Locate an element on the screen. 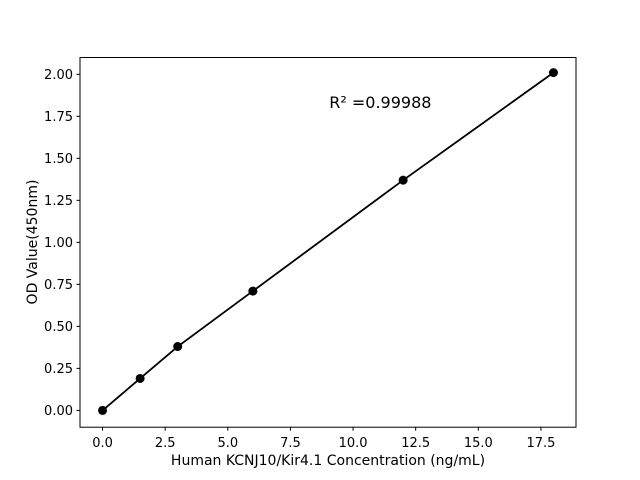  y-tick-label: 1.75 is located at coordinates (58, 117).